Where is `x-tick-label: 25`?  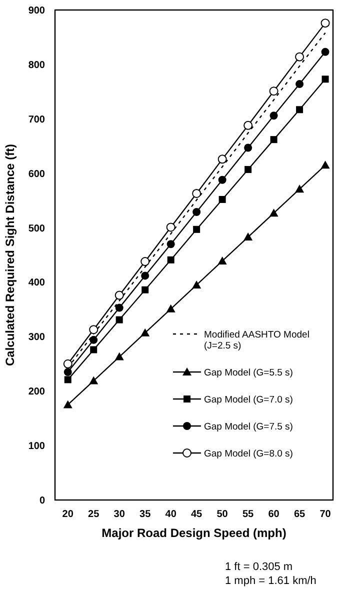
x-tick-label: 25 is located at coordinates (94, 514).